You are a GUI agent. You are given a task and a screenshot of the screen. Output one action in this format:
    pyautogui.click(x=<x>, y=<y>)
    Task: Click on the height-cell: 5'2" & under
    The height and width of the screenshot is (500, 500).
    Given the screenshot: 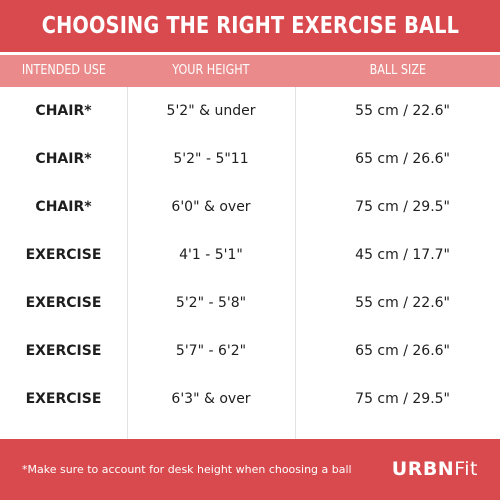 What is the action you would take?
    pyautogui.click(x=211, y=111)
    